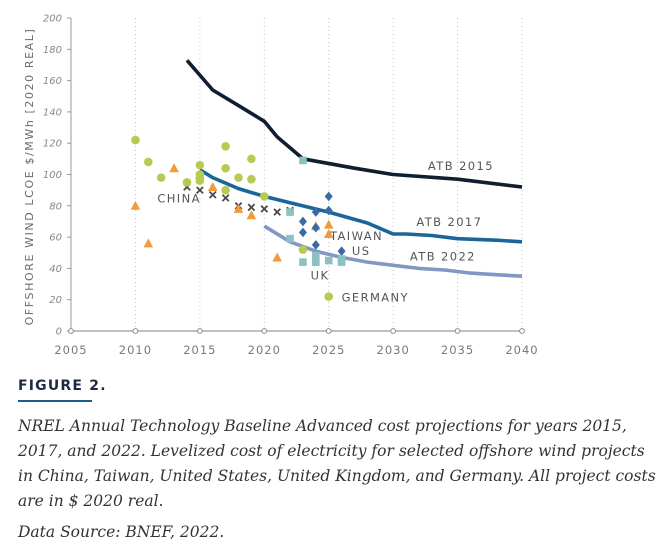  I want to click on x-tick-label: 2025, so click(328, 350).